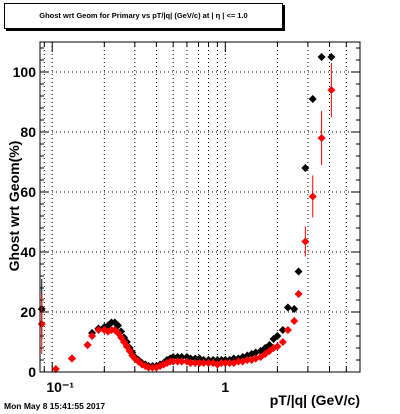 This screenshot has height=414, width=400. Describe the element at coordinates (225, 387) in the screenshot. I see `x-tick-label: 1` at that location.